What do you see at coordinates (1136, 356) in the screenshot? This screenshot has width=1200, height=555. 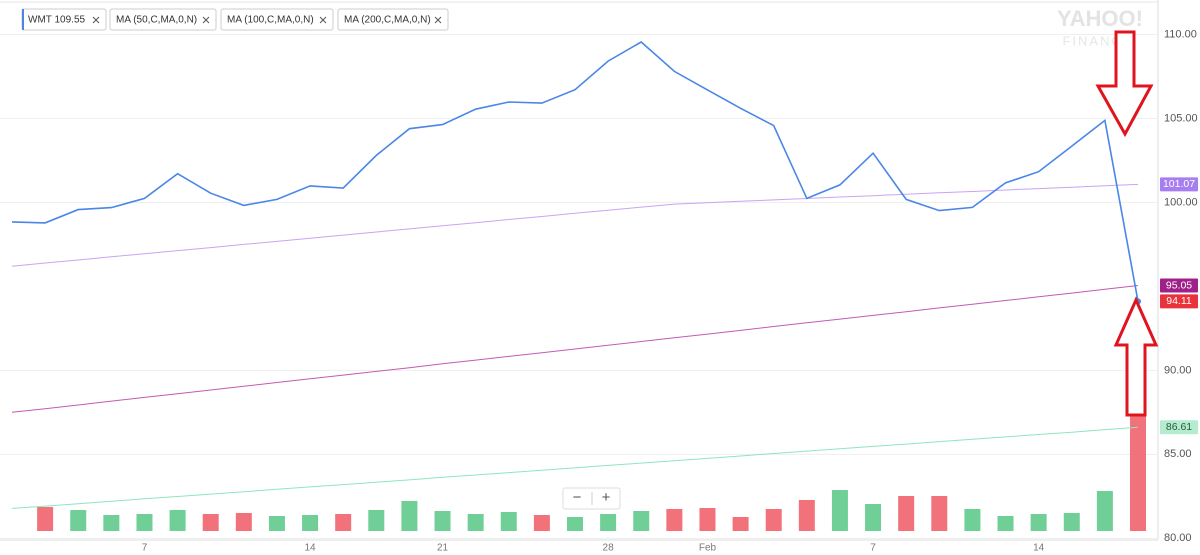 I see `annotation-arrow-up` at bounding box center [1136, 356].